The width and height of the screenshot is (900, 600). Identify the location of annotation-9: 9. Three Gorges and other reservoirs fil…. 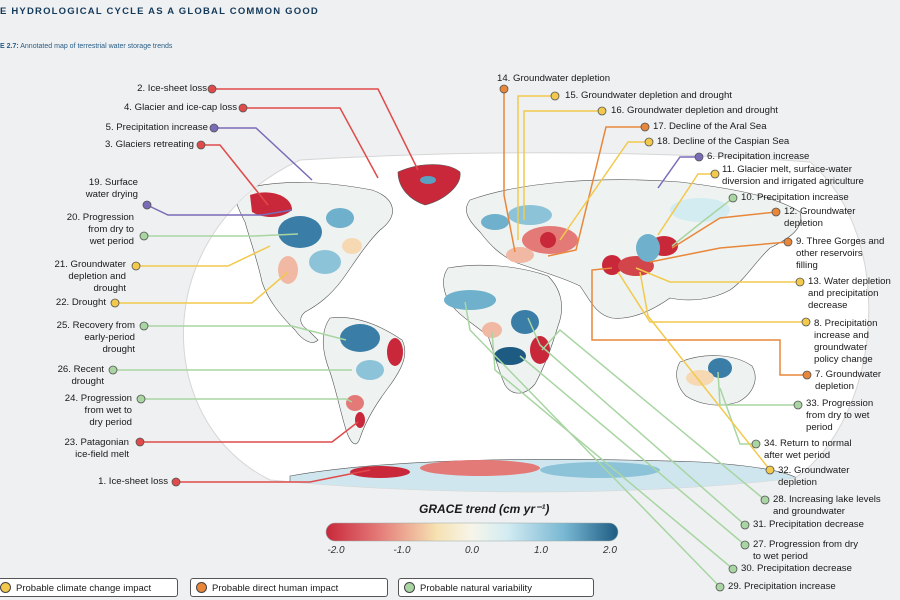
(840, 253).